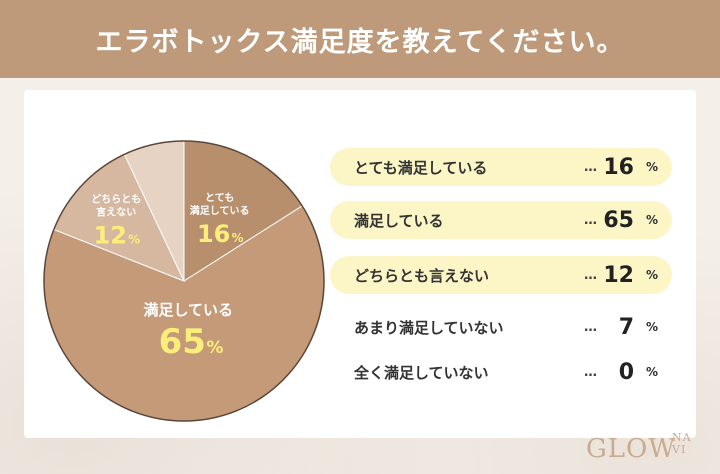 This screenshot has height=474, width=720. I want to click on legend-label: とても満足している, so click(421, 167).